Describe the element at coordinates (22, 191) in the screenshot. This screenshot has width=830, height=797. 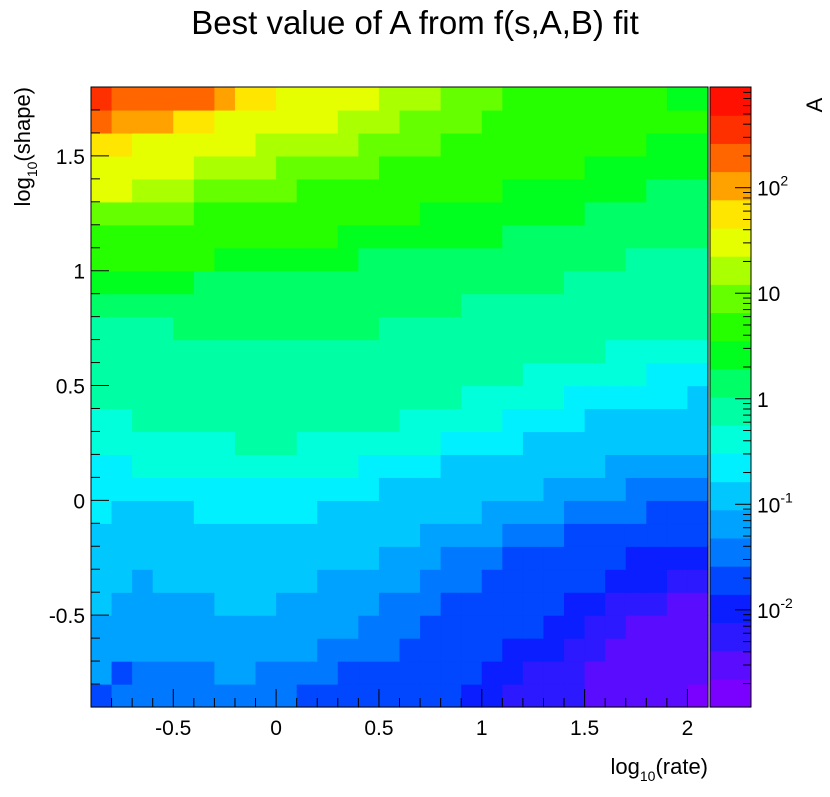
I see `y-axis-label-base: log` at that location.